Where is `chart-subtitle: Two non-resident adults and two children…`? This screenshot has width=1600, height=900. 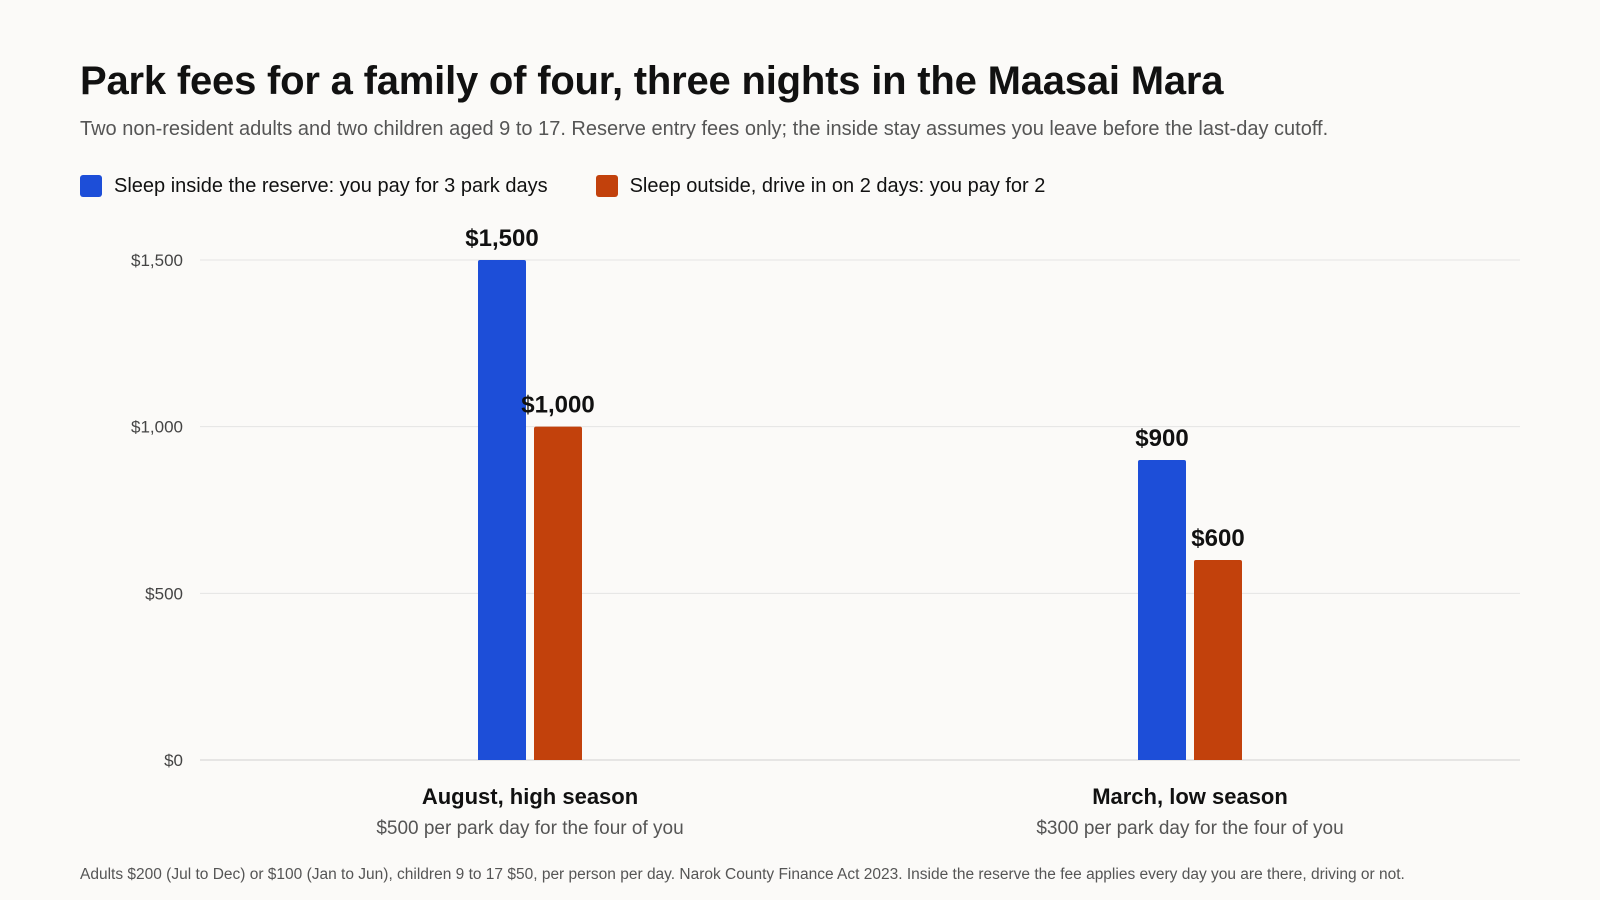 chart-subtitle: Two non-resident adults and two children… is located at coordinates (704, 129).